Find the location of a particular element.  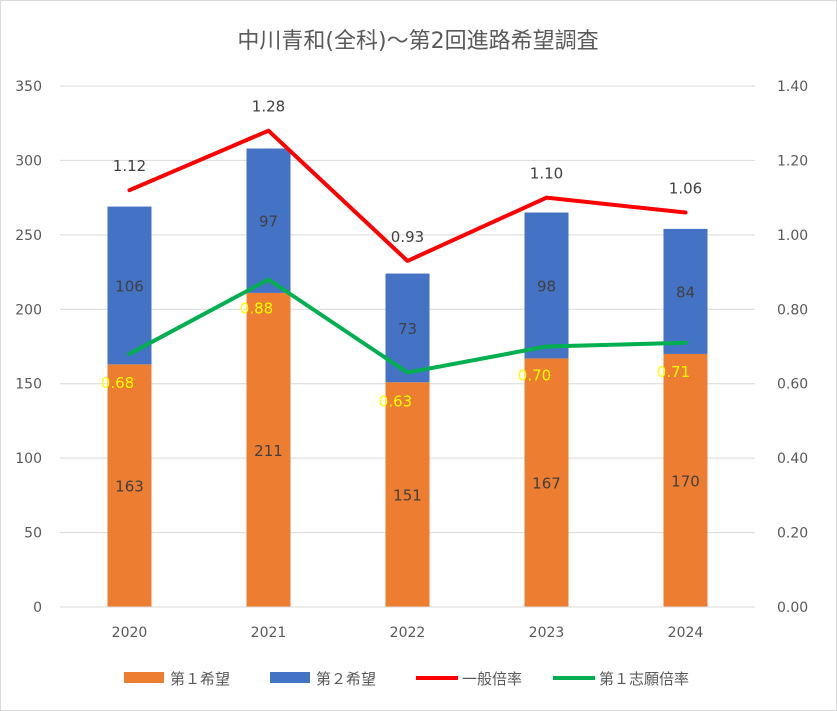

y-tick-label: 350 is located at coordinates (28, 87).